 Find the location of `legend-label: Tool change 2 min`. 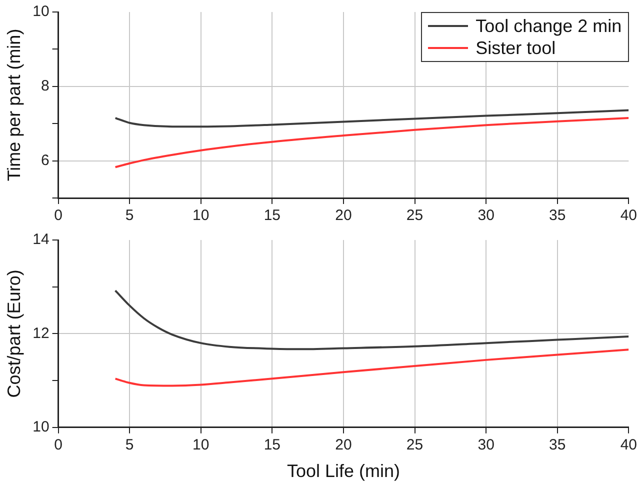

legend-label: Tool change 2 min is located at coordinates (549, 26).